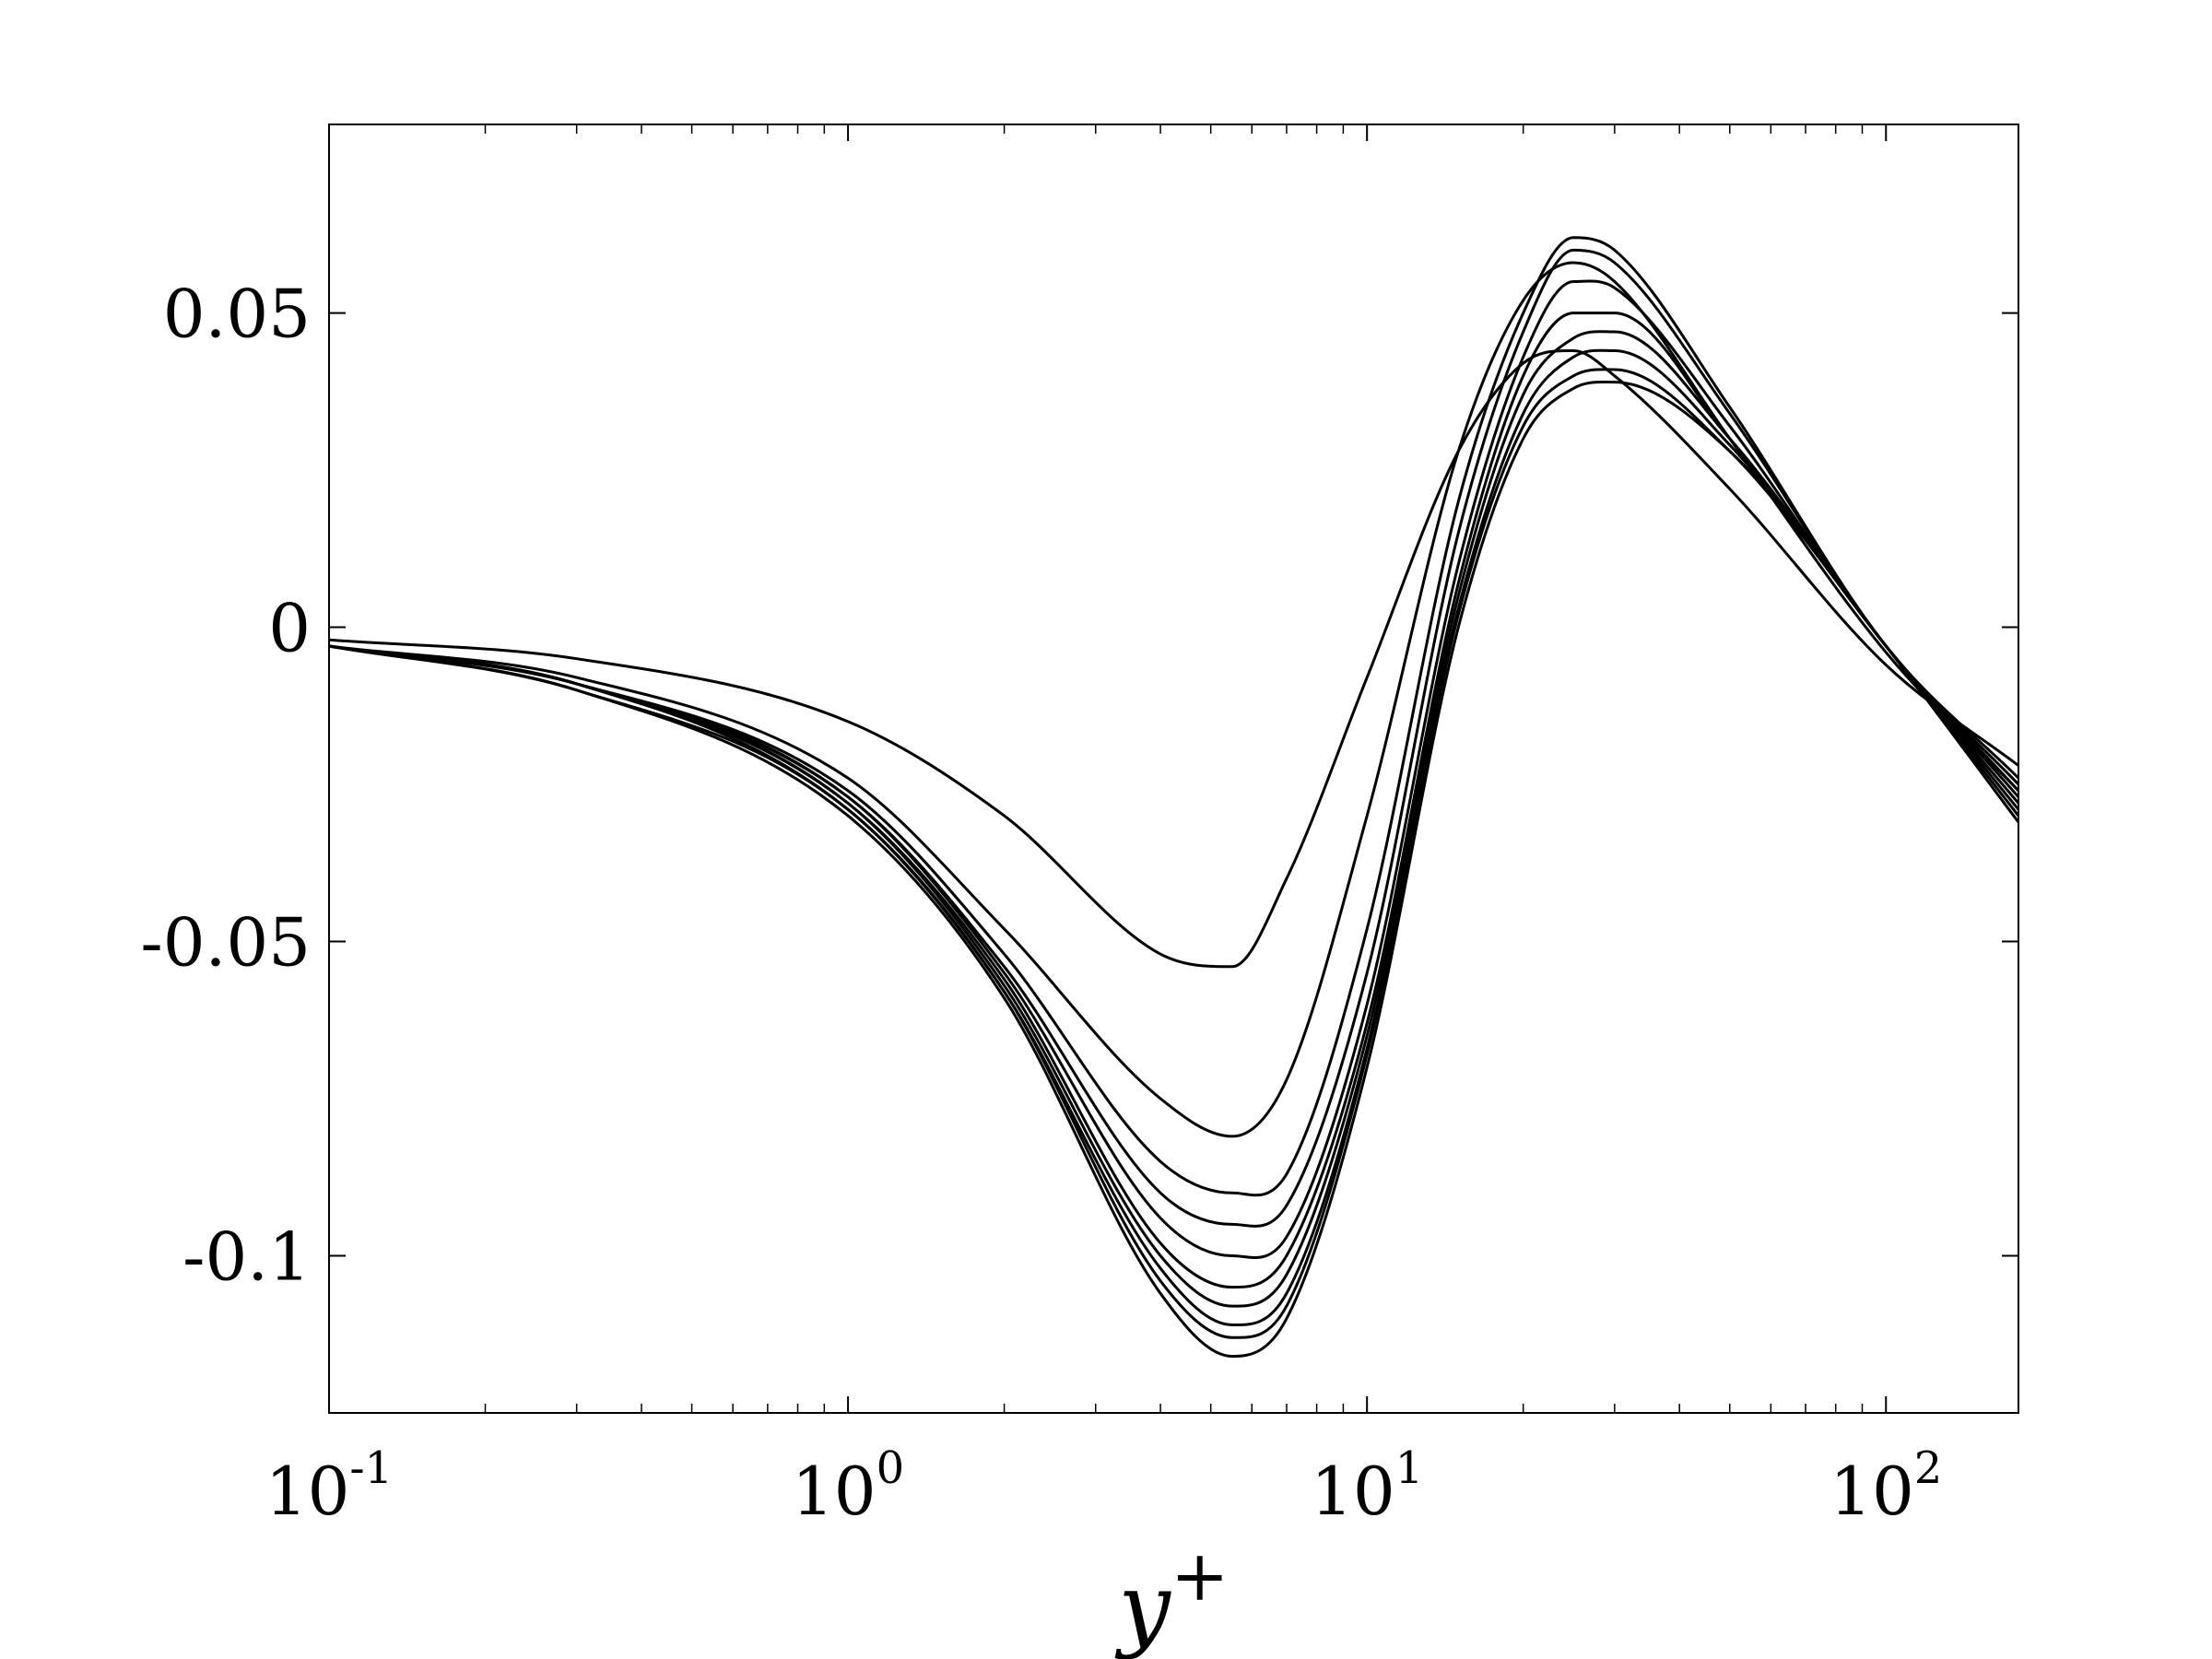 The height and width of the screenshot is (1659, 2212). I want to click on x-tick-labels: 10⁻¹ 10⁰ 10¹ 10², so click(1104, 1486).